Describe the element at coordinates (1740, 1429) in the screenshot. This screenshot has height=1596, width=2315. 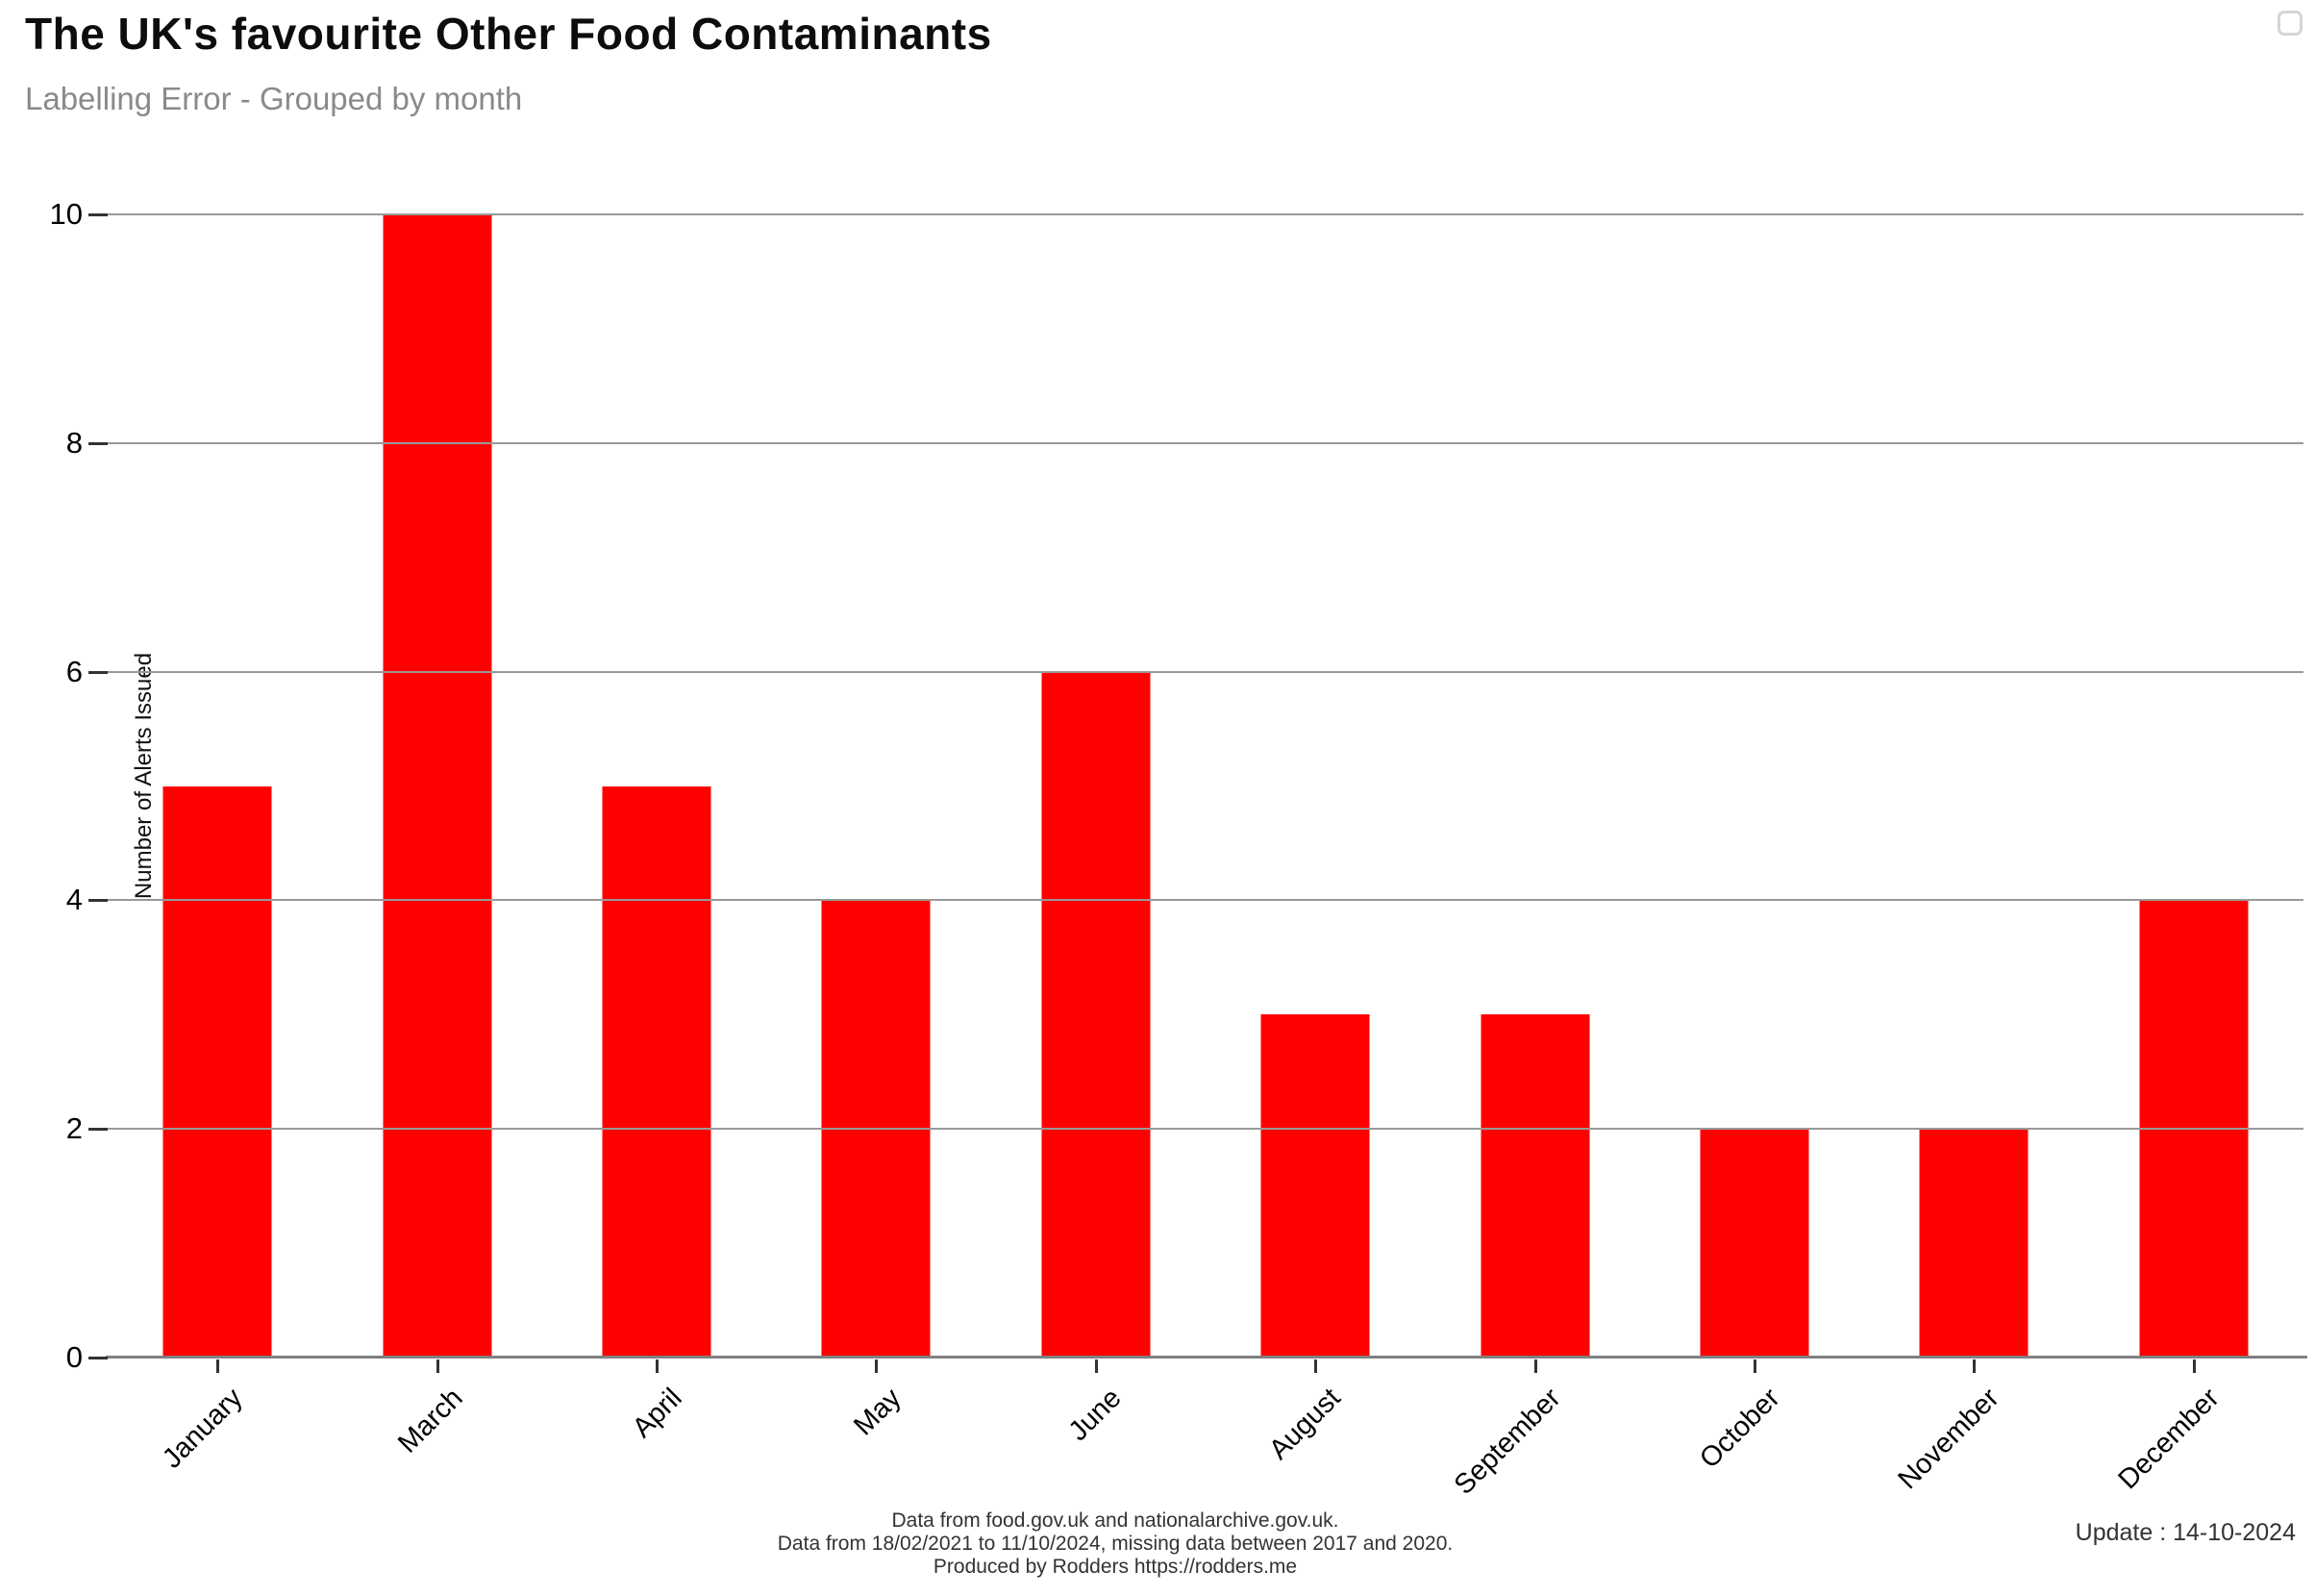
I see `x-tick-label-october: October` at that location.